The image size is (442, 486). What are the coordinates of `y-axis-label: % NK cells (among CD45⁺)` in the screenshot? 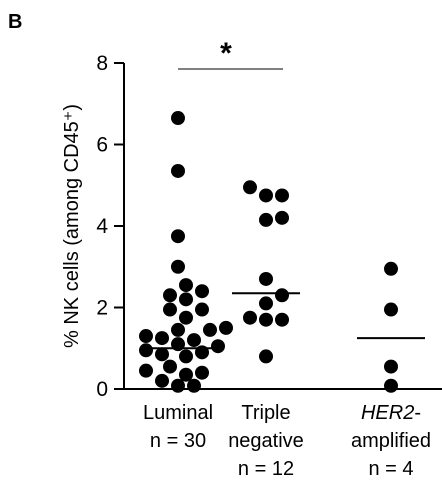 It's located at (72, 226).